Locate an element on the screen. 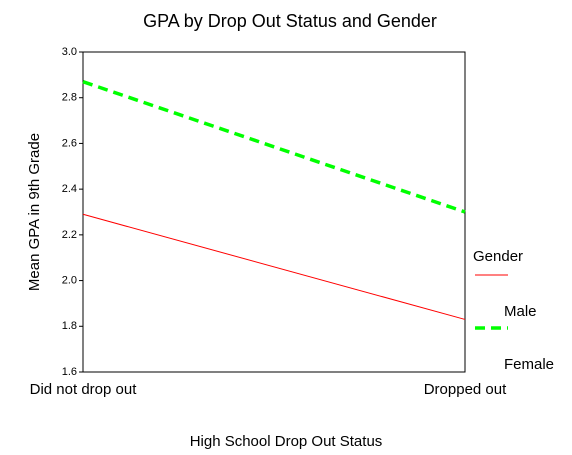  y-tick-label: 3.0 is located at coordinates (69, 52).